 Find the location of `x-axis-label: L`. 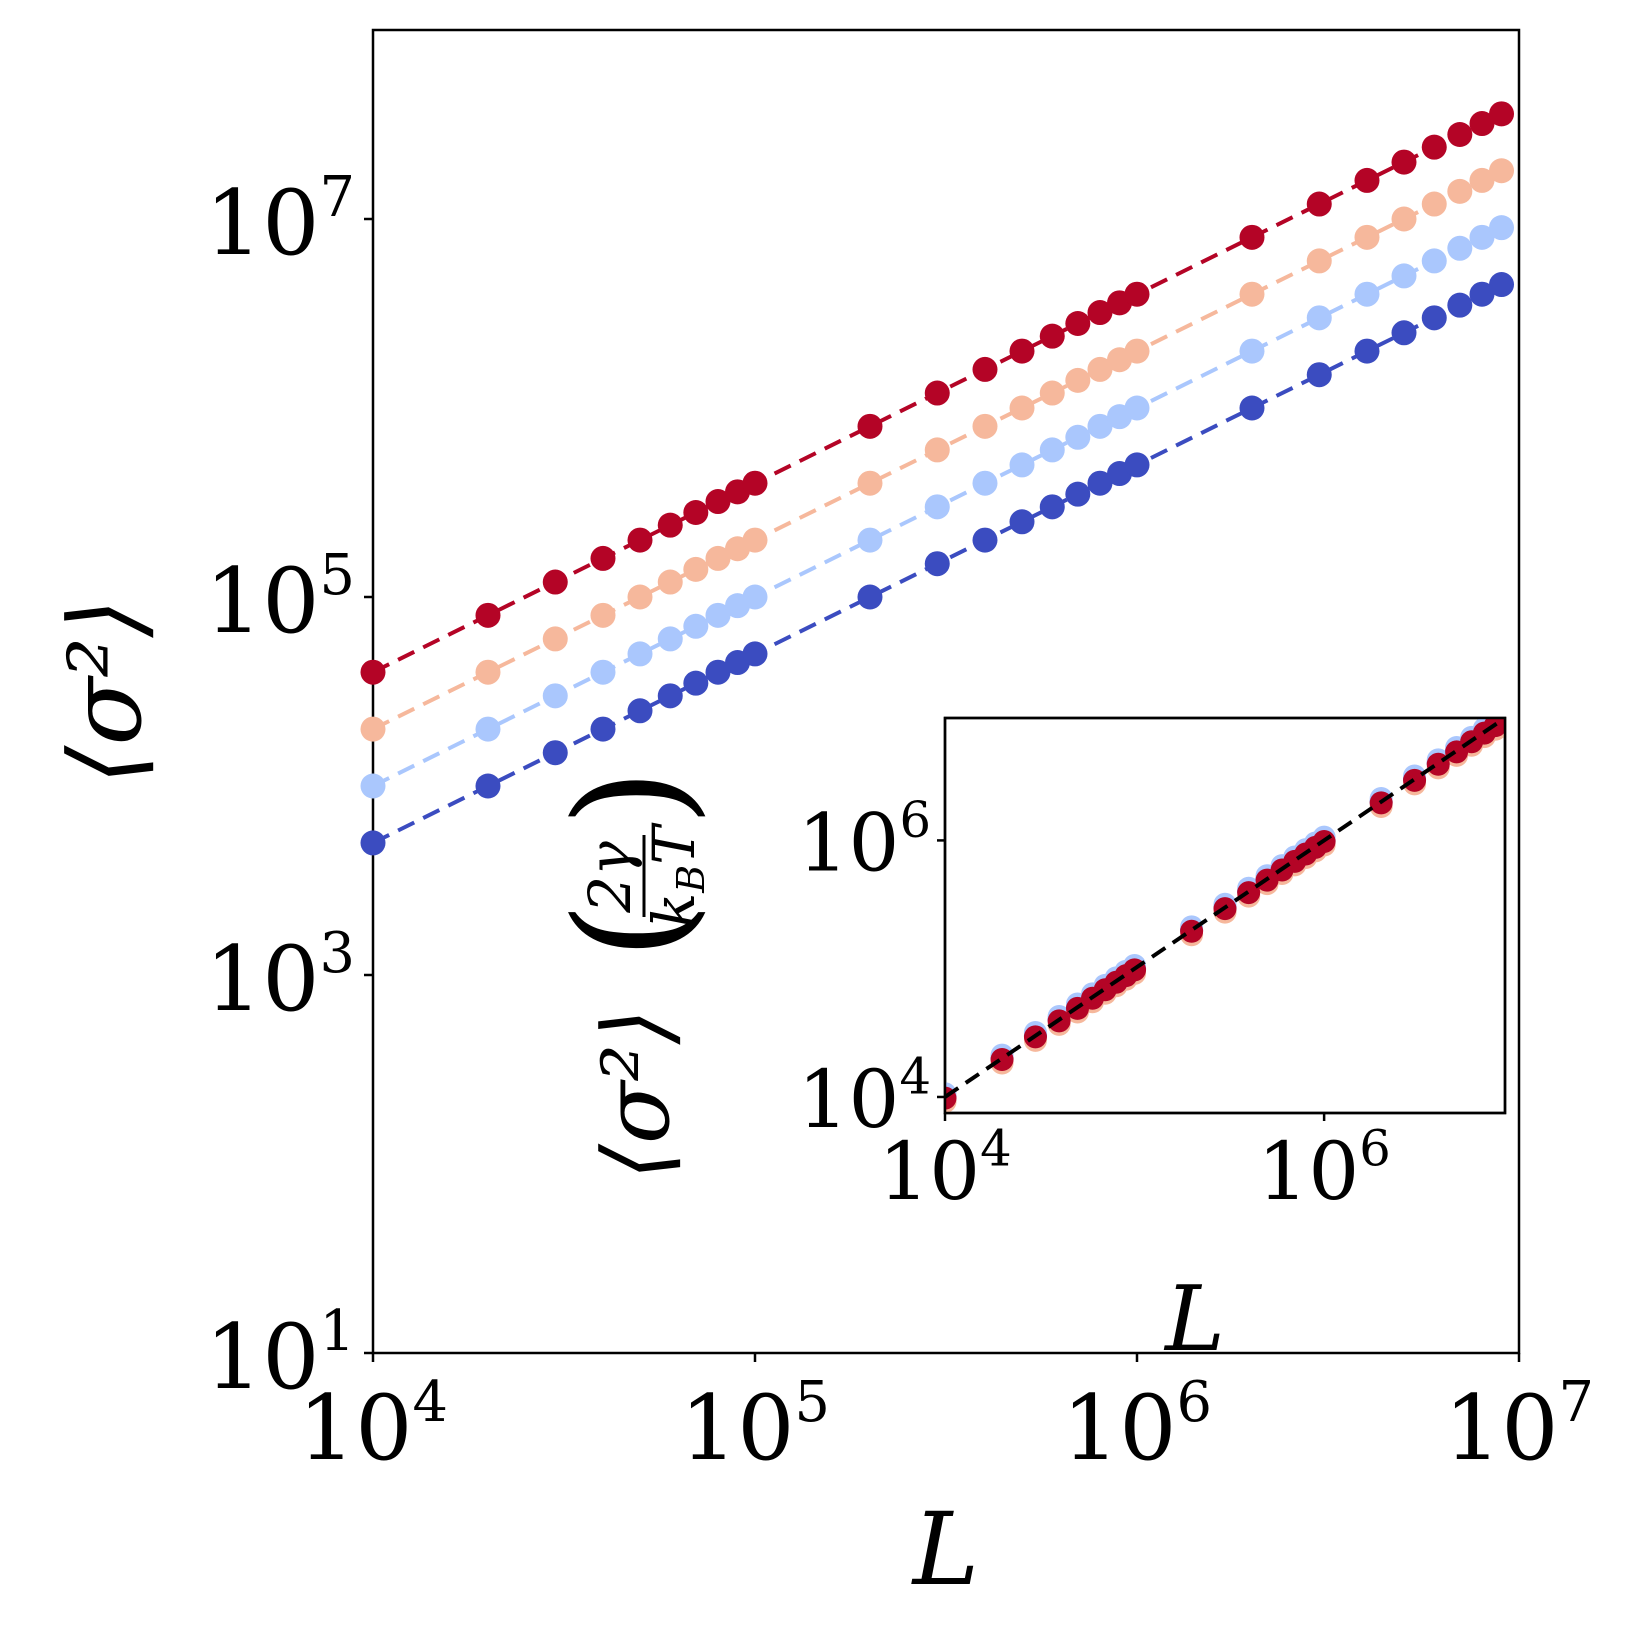

x-axis-label: L is located at coordinates (945, 1549).